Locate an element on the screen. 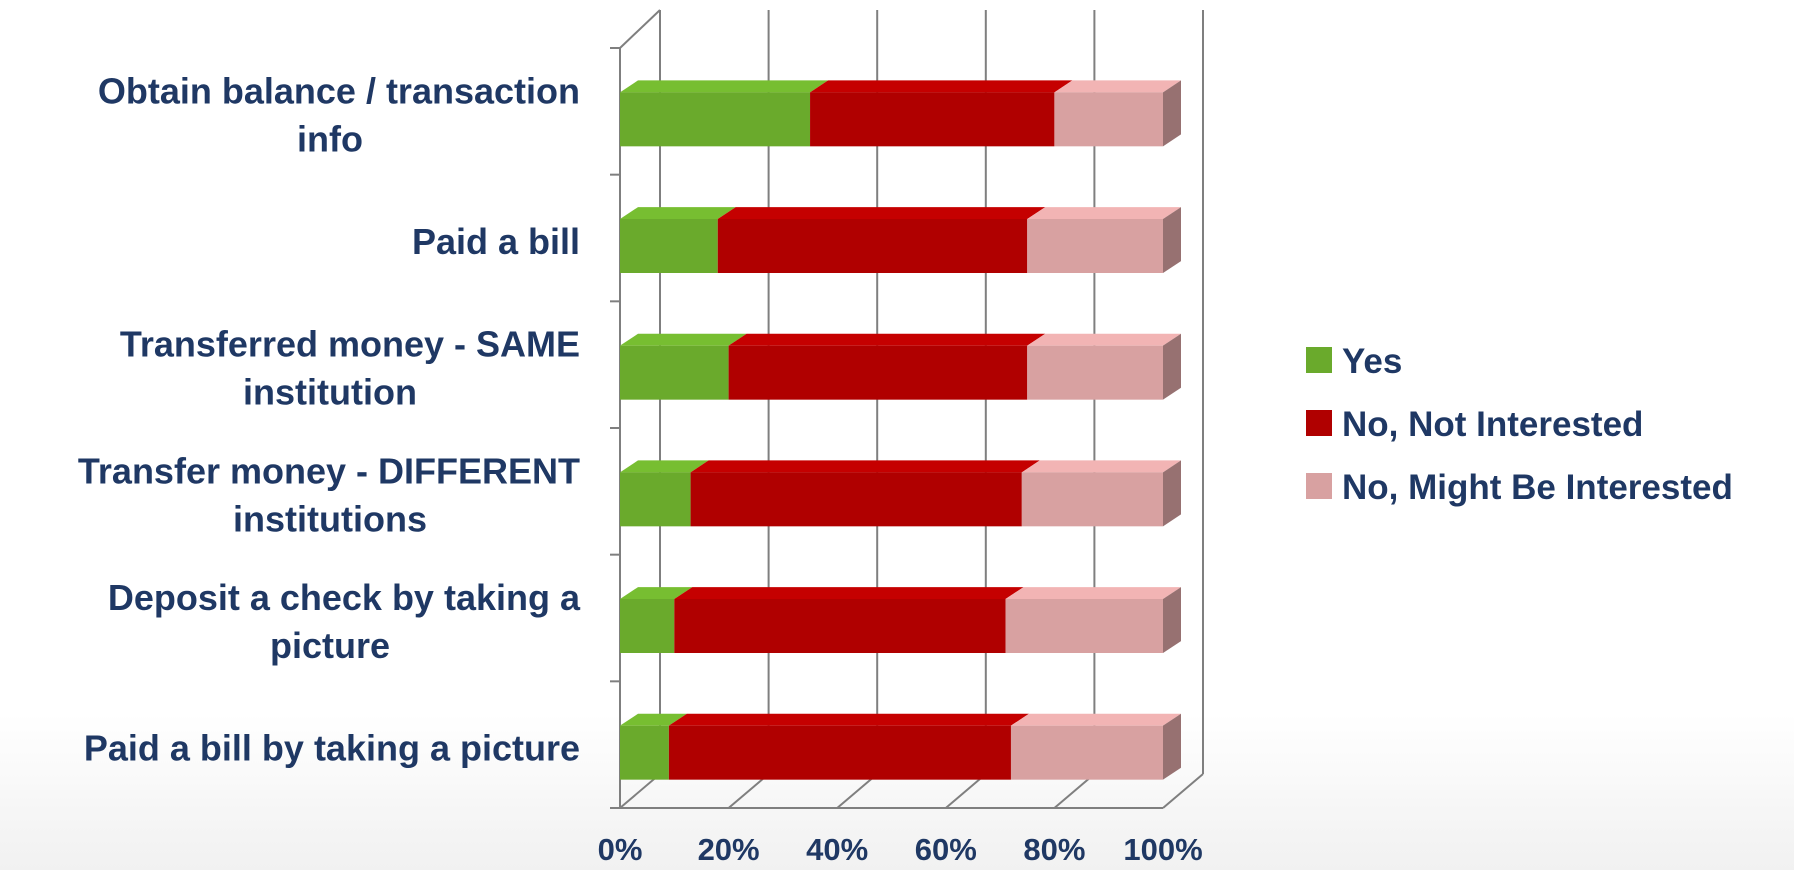 The width and height of the screenshot is (1794, 870). category-label: Deposit a check by taking a is located at coordinates (344, 597).